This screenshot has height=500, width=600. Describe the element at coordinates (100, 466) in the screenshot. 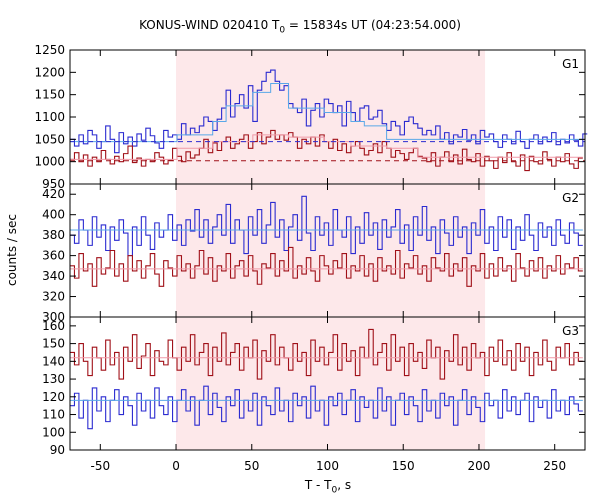

I see `x-tick-label: -50` at that location.